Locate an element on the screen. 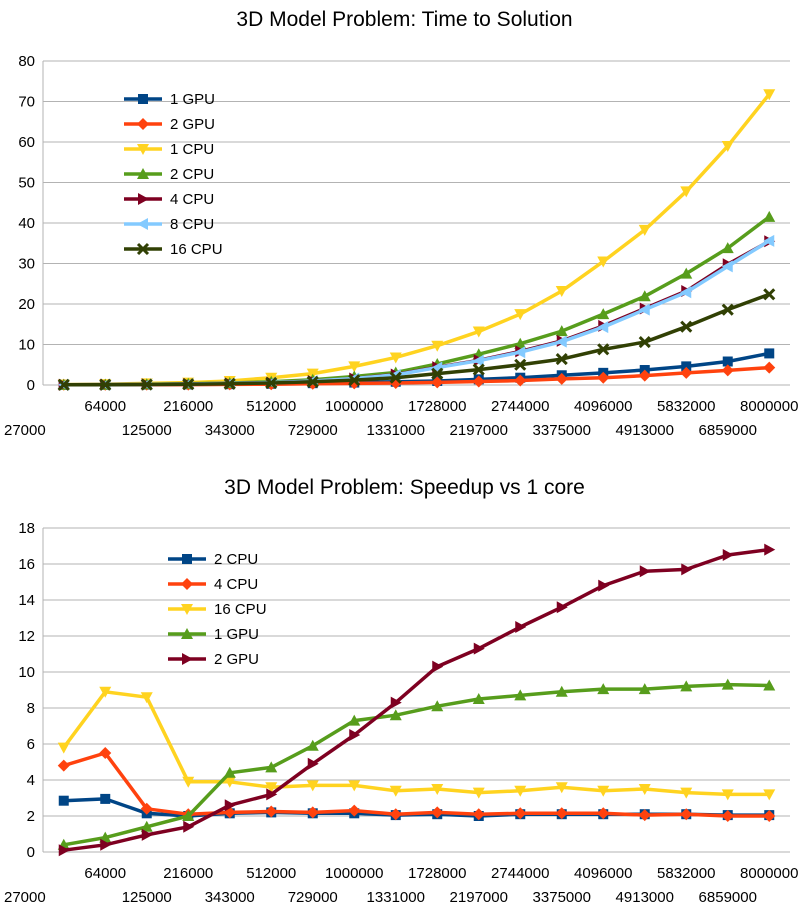 Image resolution: width=809 pixels, height=907 pixels. legend-item: 4 CPU is located at coordinates (213, 584).